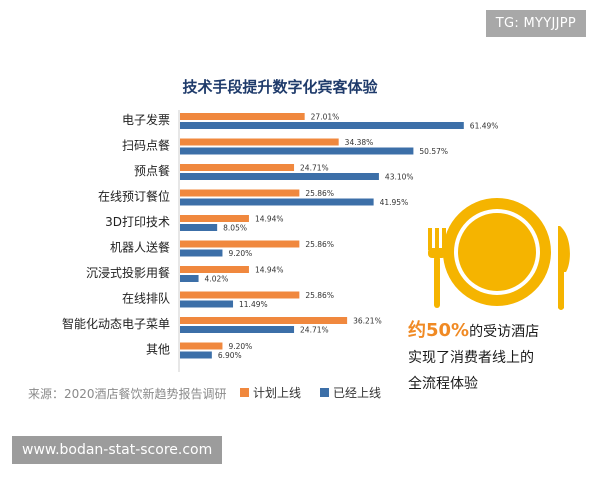 The image size is (600, 480). I want to click on bar-value-label: 36.21%, so click(367, 321).